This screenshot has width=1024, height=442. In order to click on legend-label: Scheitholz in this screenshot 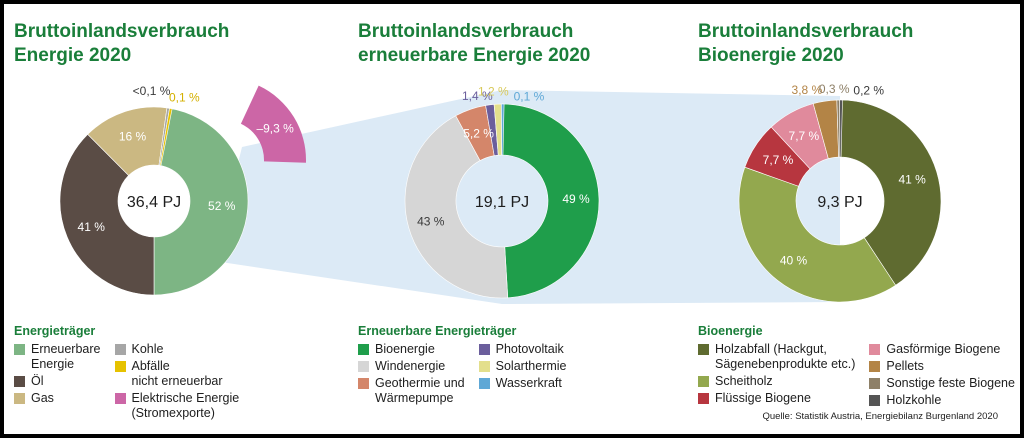, I will do `click(744, 381)`.